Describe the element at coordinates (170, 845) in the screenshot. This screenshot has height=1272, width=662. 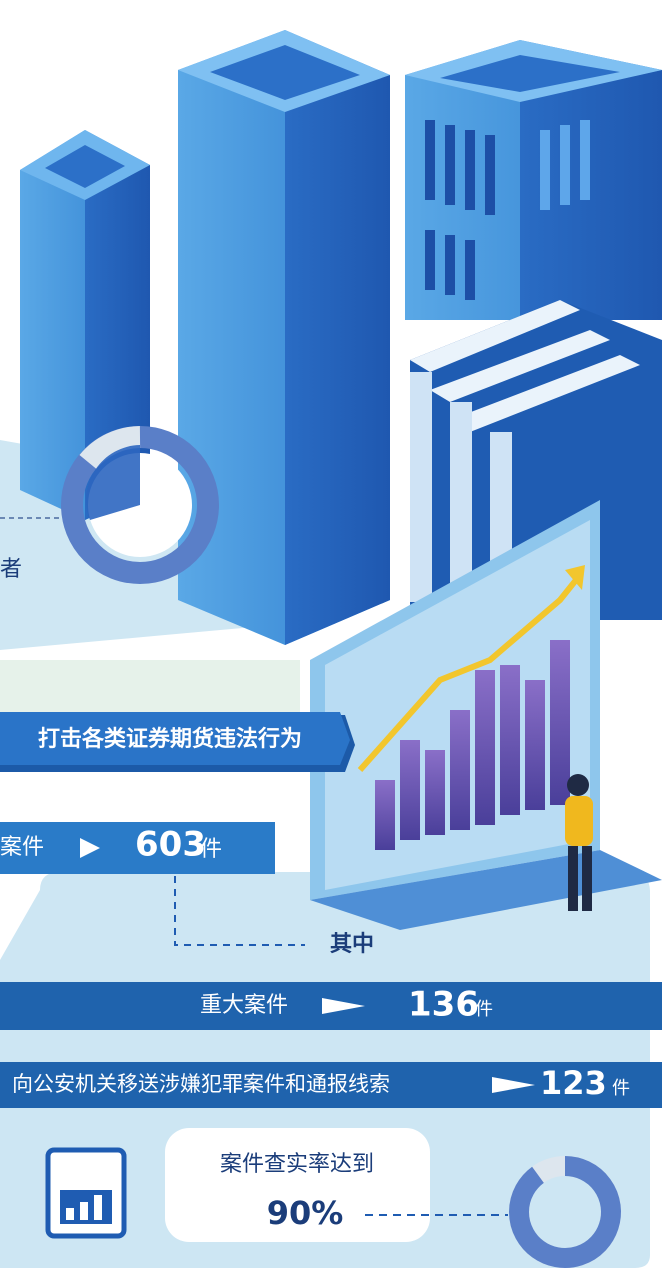
I see `total-value: 603` at that location.